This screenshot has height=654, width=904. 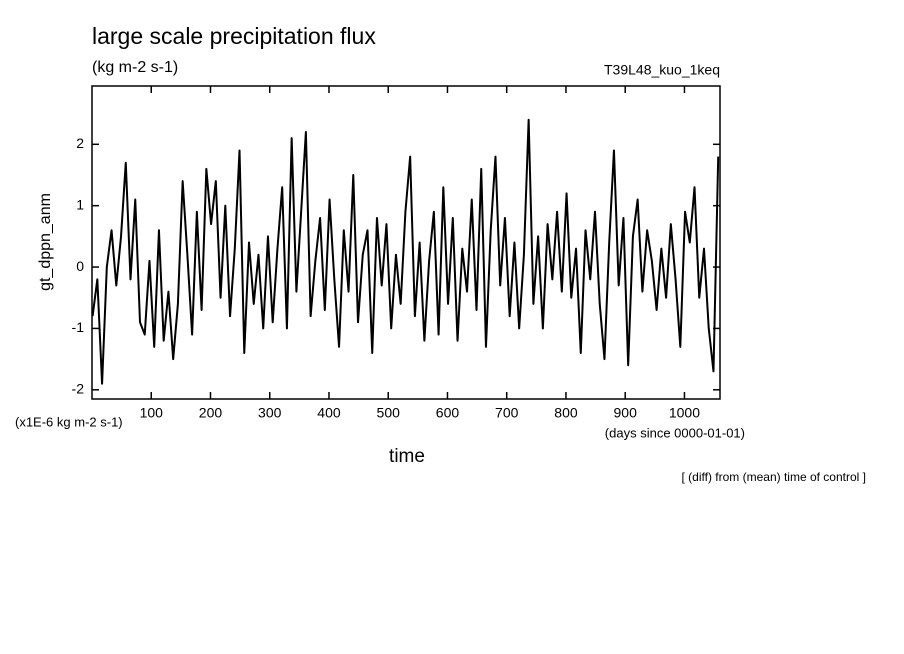 What do you see at coordinates (45, 242) in the screenshot?
I see `y-axis-label: gt_dppn_anm` at bounding box center [45, 242].